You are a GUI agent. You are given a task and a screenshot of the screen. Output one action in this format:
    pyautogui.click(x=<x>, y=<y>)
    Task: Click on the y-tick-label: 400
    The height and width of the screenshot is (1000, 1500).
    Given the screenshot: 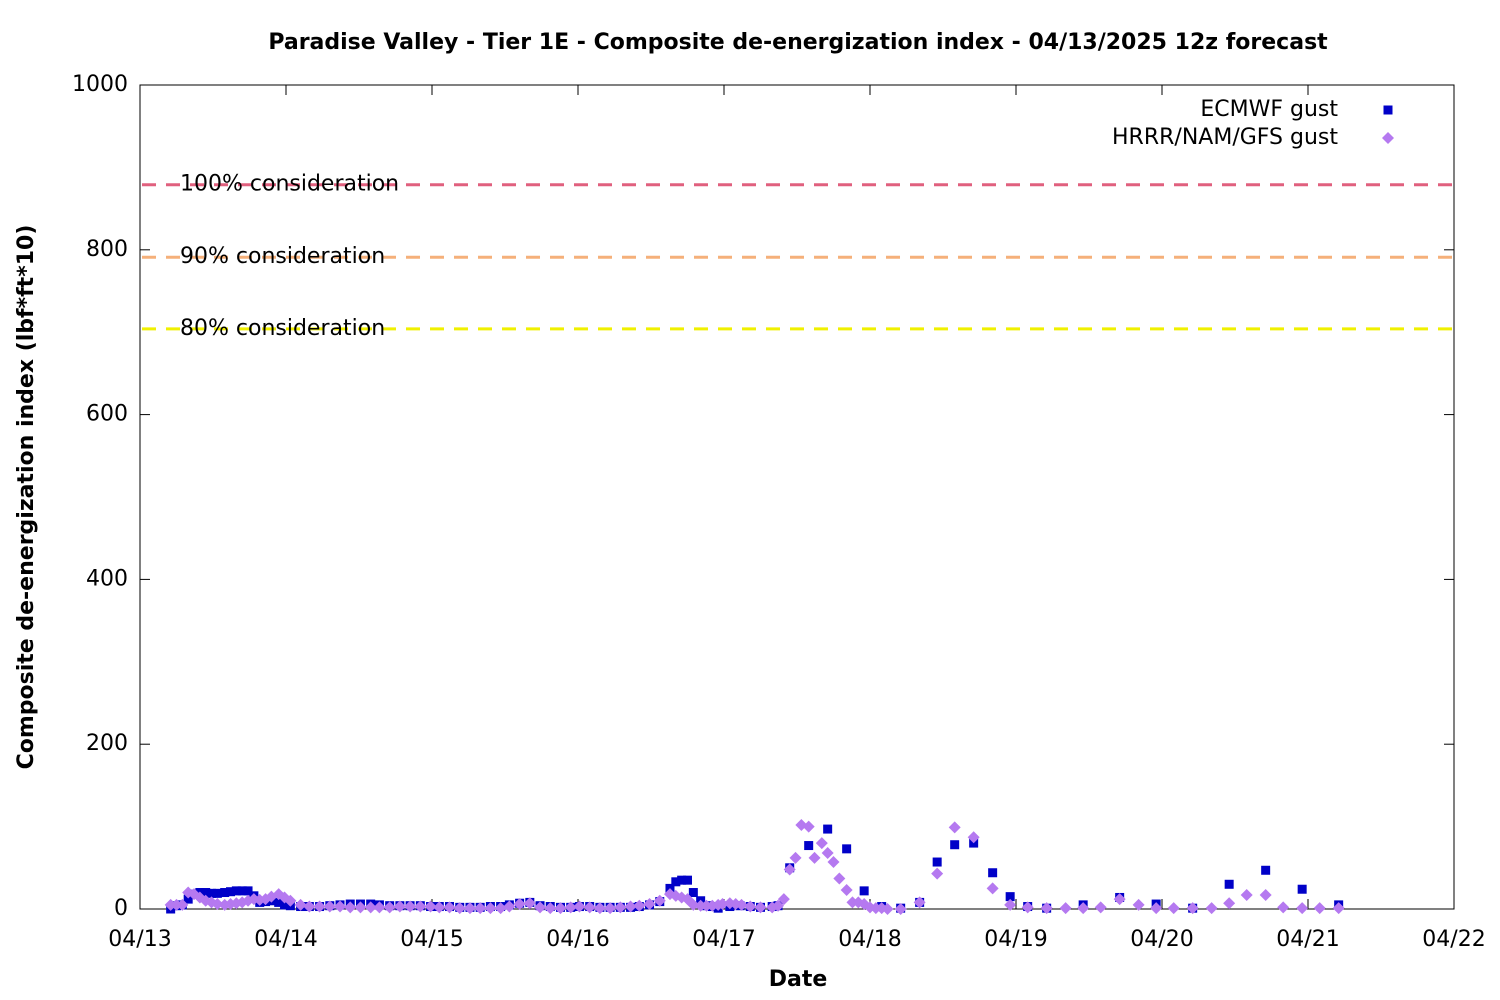 What is the action you would take?
    pyautogui.click(x=107, y=578)
    